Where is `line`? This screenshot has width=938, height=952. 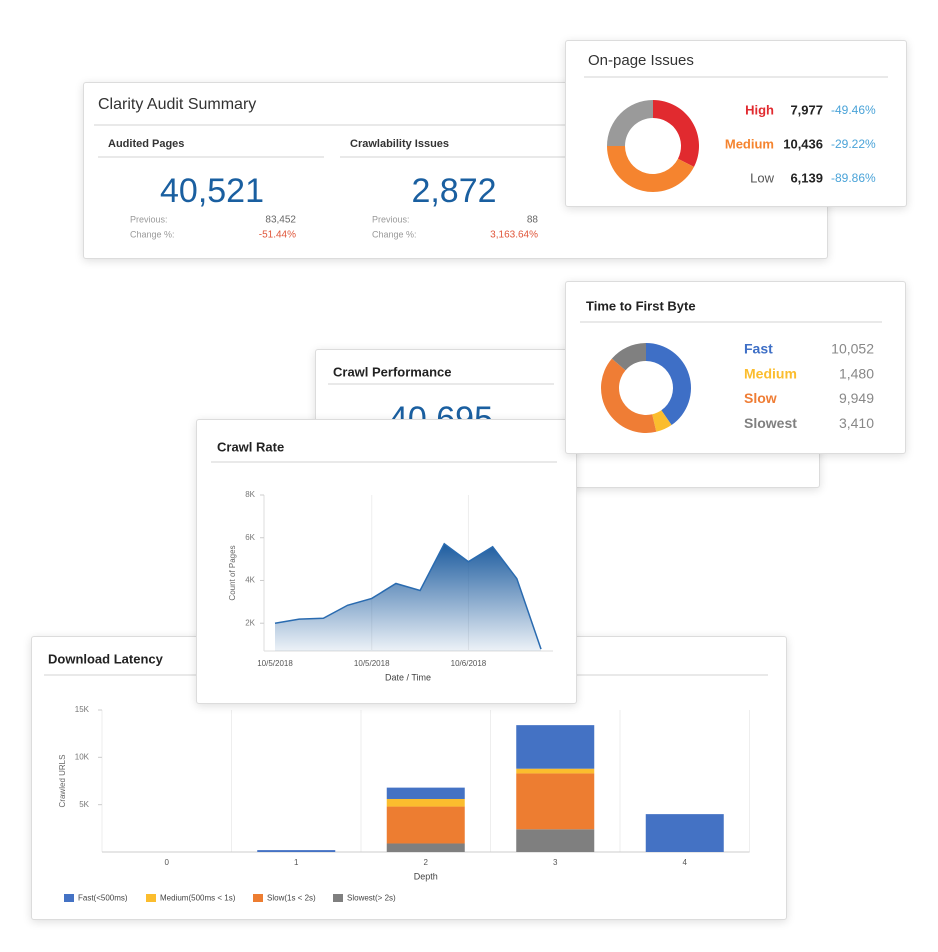
line is located at coordinates (408, 596).